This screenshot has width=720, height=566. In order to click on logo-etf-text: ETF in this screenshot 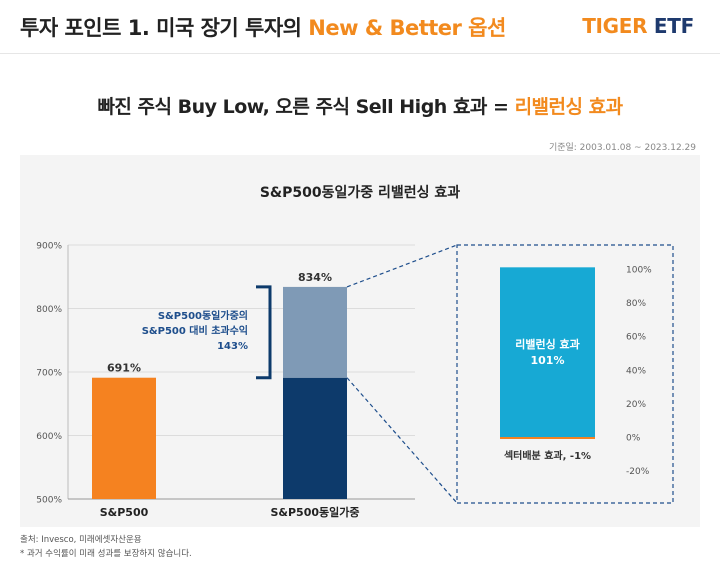, I will do `click(670, 26)`.